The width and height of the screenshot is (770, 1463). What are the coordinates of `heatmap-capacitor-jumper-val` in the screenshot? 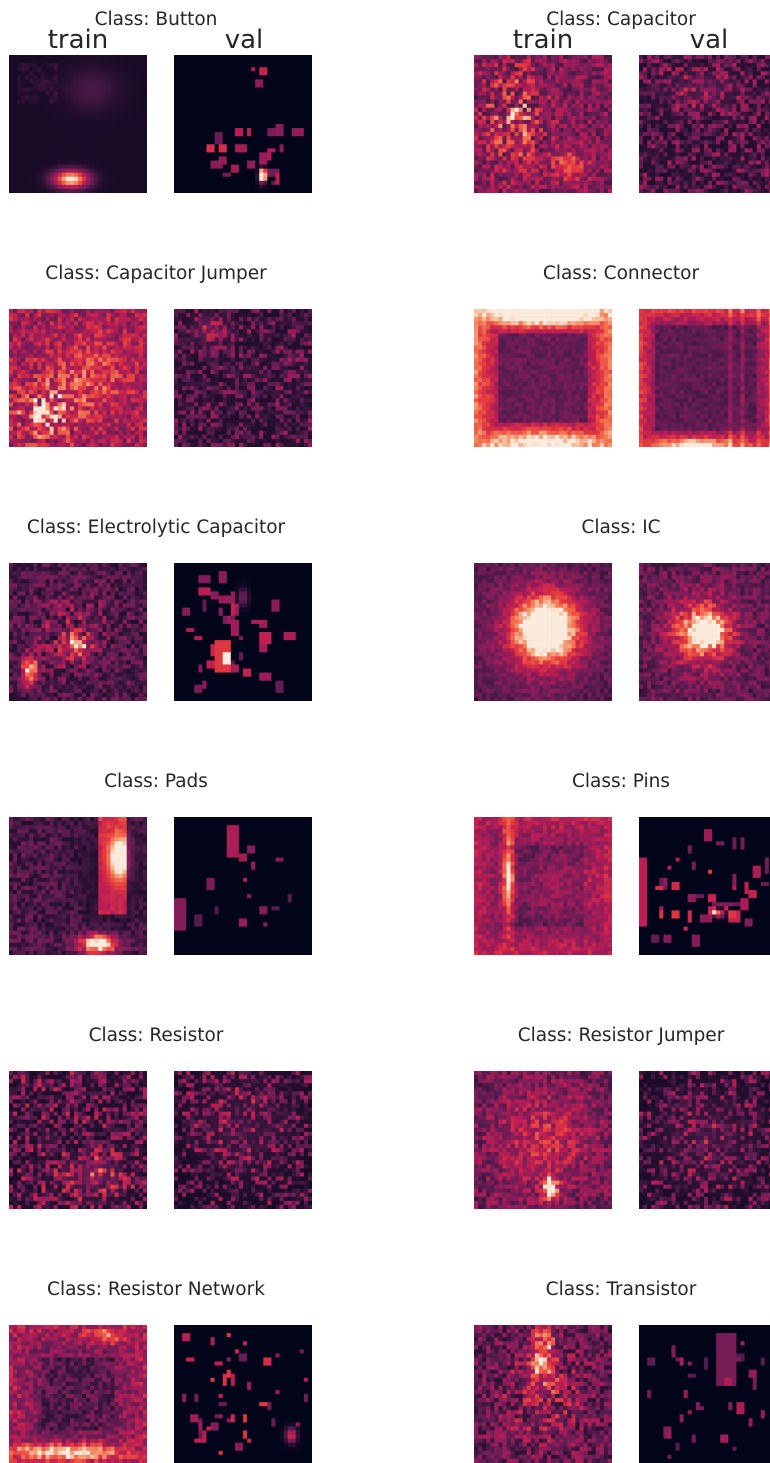 It's located at (243, 378).